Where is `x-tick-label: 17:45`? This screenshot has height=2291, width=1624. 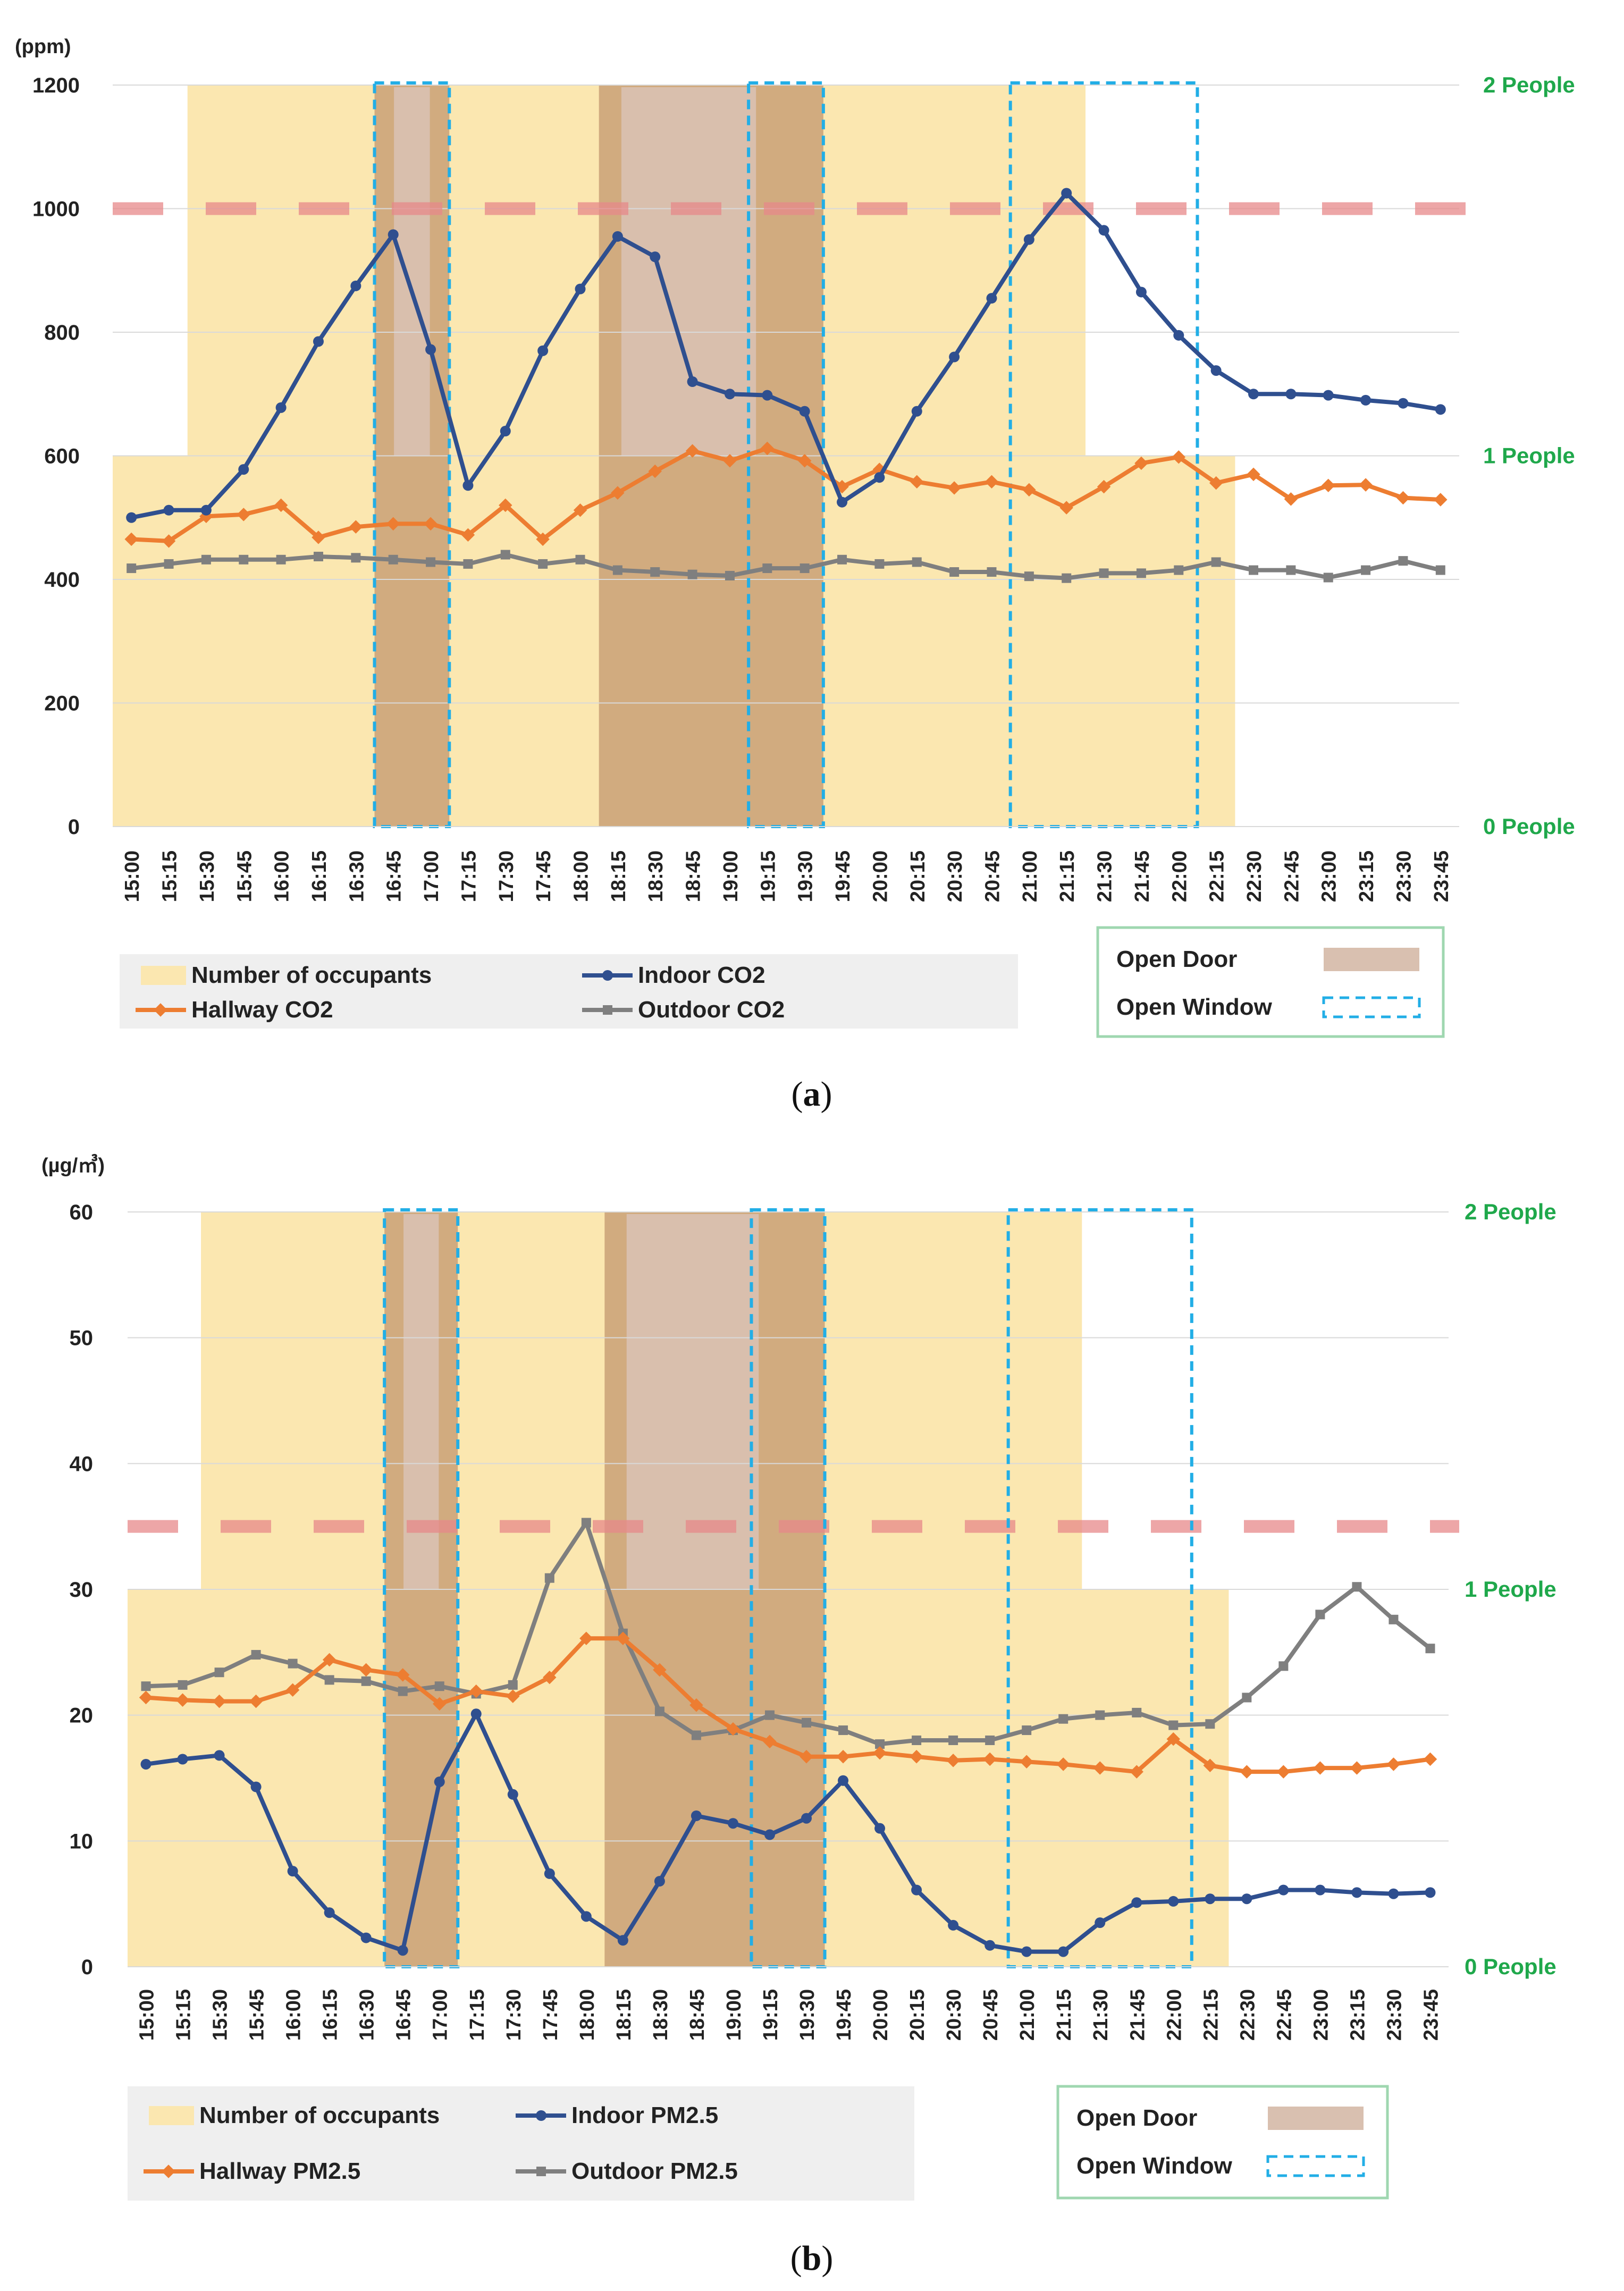
x-tick-label: 17:45 is located at coordinates (544, 876).